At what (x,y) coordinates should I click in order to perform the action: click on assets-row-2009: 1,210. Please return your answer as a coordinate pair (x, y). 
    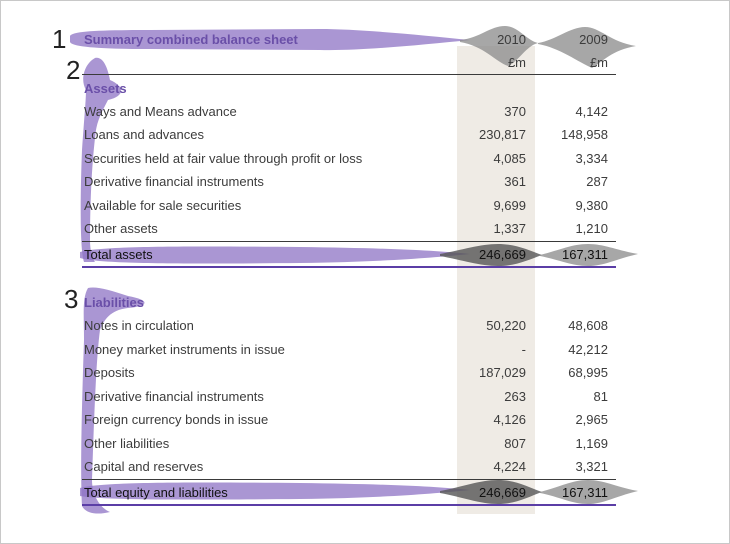
    Looking at the image, I should click on (591, 228).